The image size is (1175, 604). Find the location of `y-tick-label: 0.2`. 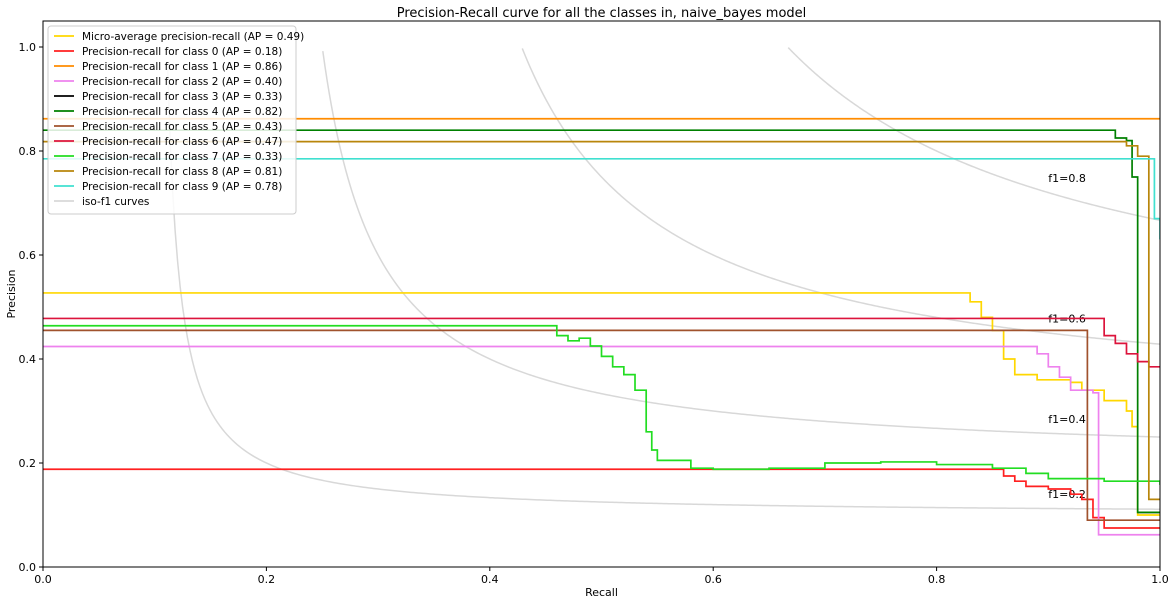

y-tick-label: 0.2 is located at coordinates (28, 463).